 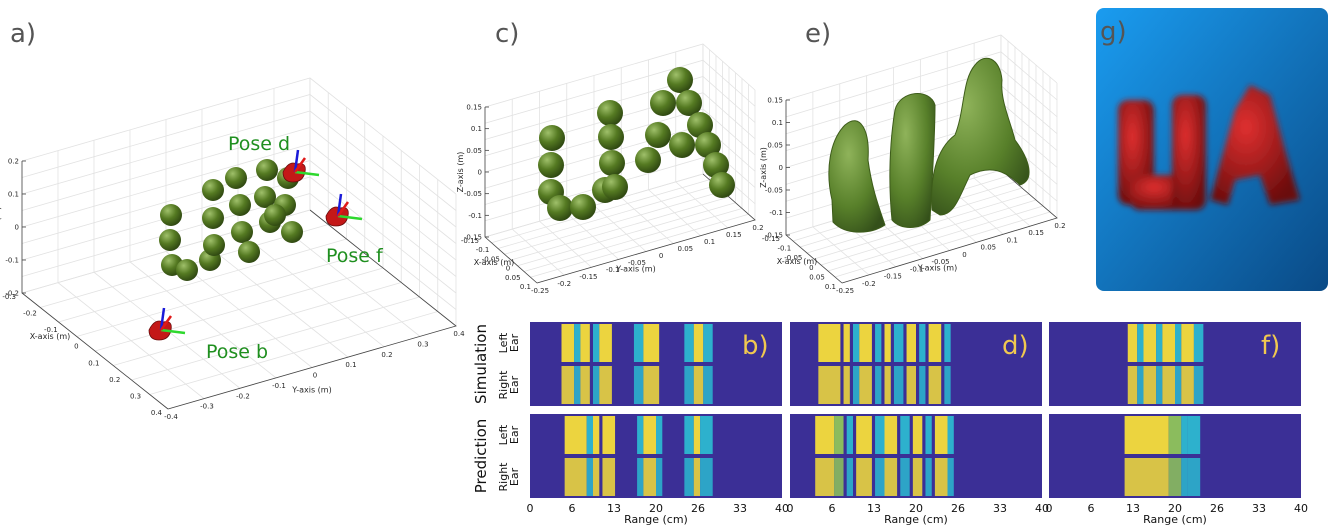 I want to click on z-tick-label: -0.05, so click(x=774, y=191).